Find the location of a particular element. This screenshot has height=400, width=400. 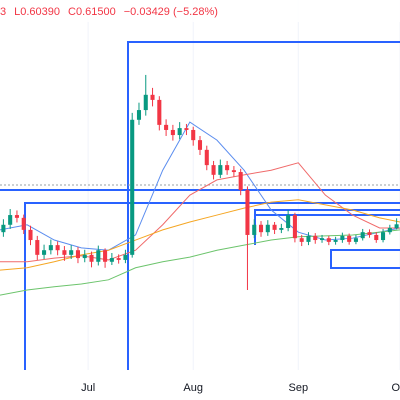

x-tick-label: Oct is located at coordinates (395, 388).